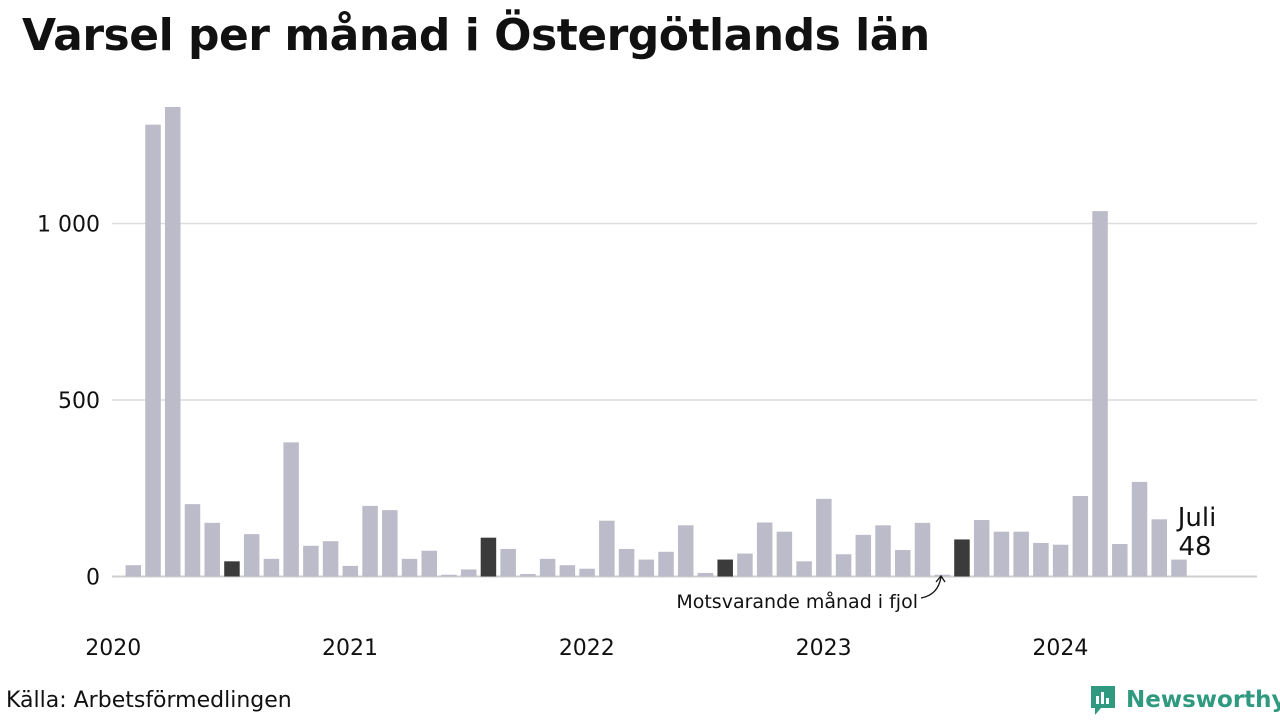 Image resolution: width=1280 pixels, height=720 pixels. Describe the element at coordinates (149, 700) in the screenshot. I see `source-note: Källa: Arbetsförmedlingen` at that location.